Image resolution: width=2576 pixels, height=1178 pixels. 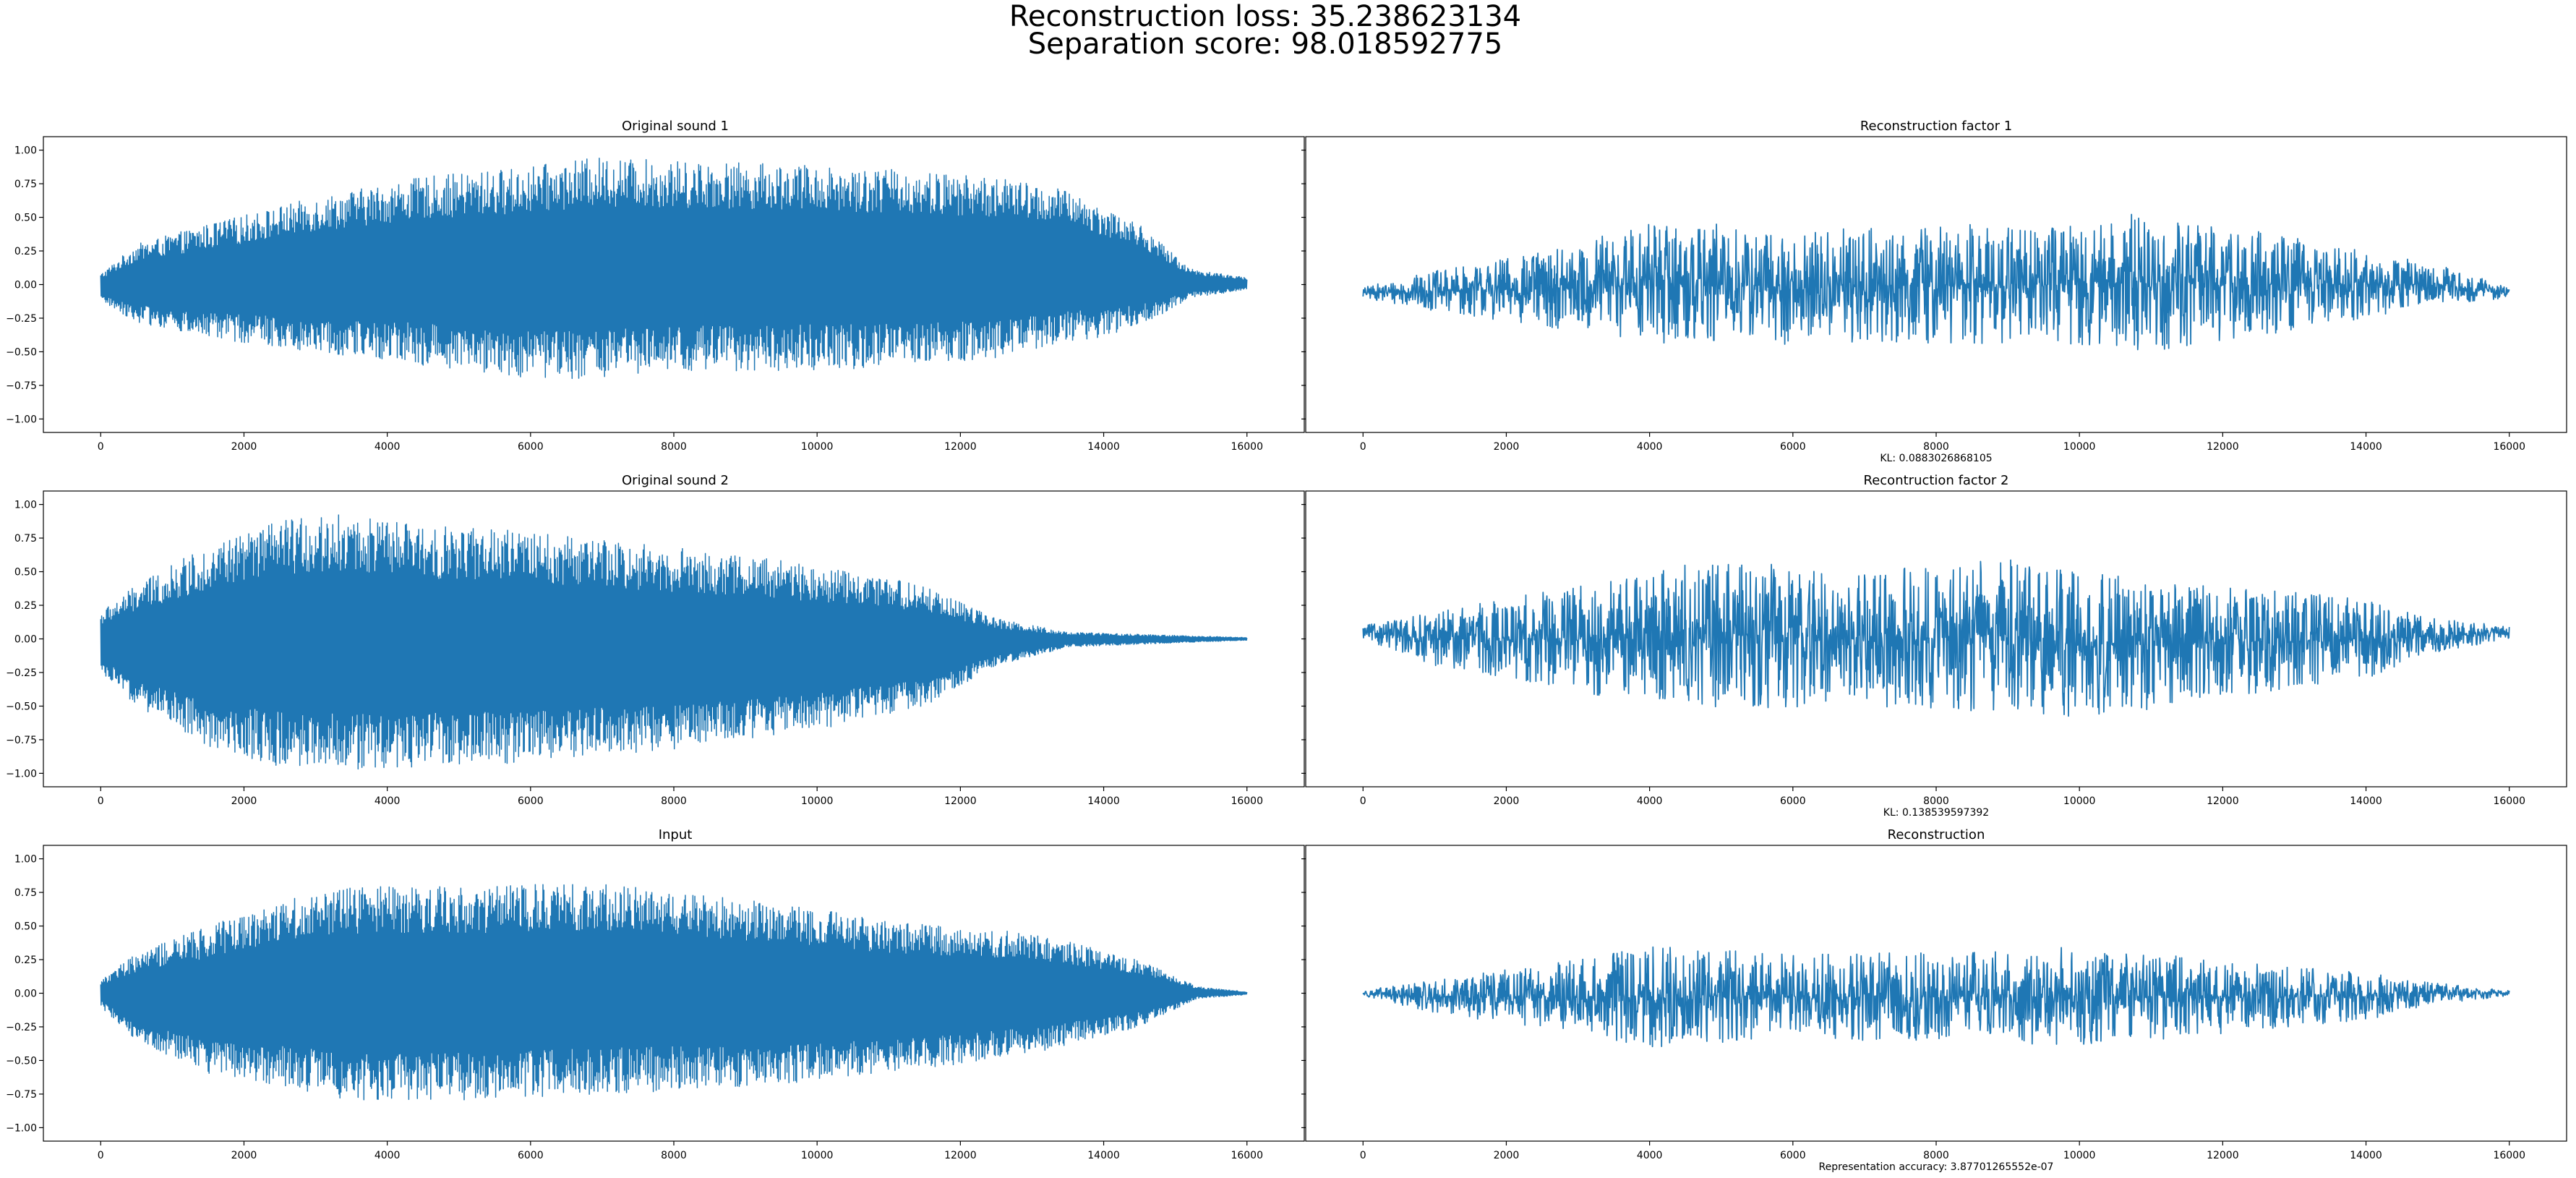 What do you see at coordinates (676, 834) in the screenshot?
I see `subplot-title: Input` at bounding box center [676, 834].